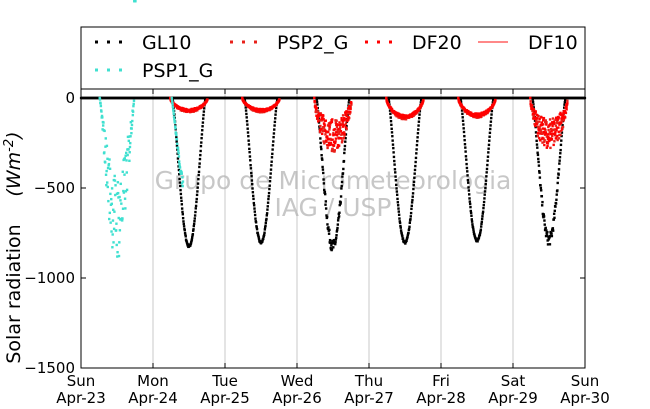  Describe the element at coordinates (513, 398) in the screenshot. I see `x-tick-label-date: Apr-29` at that location.